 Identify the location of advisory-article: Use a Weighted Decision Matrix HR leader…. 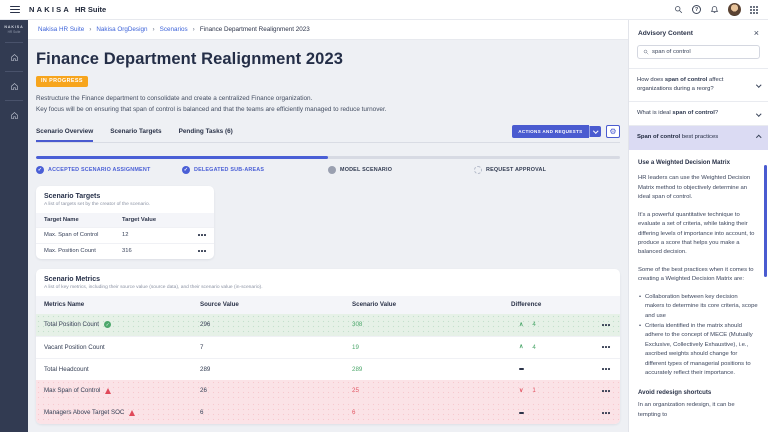
(698, 285).